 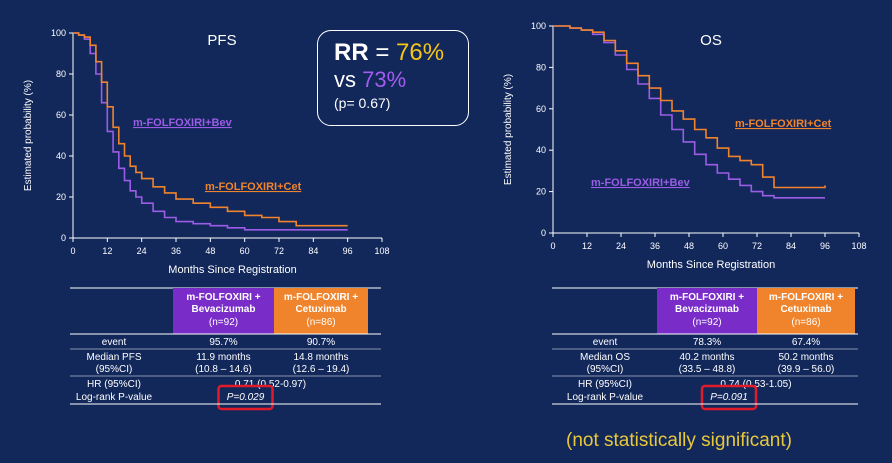 I want to click on pfs-y-tick-label: 80, so click(x=61, y=74).